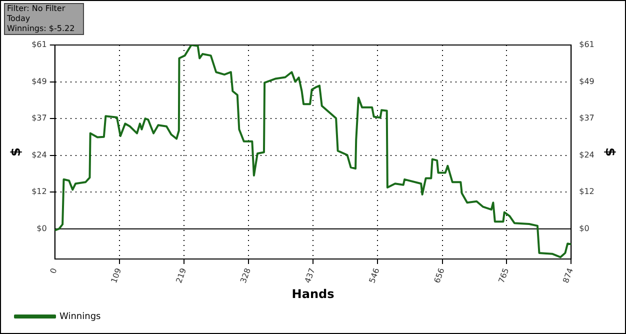 The width and height of the screenshot is (626, 334). Describe the element at coordinates (584, 228) in the screenshot. I see `y2-tick-label: $0` at that location.